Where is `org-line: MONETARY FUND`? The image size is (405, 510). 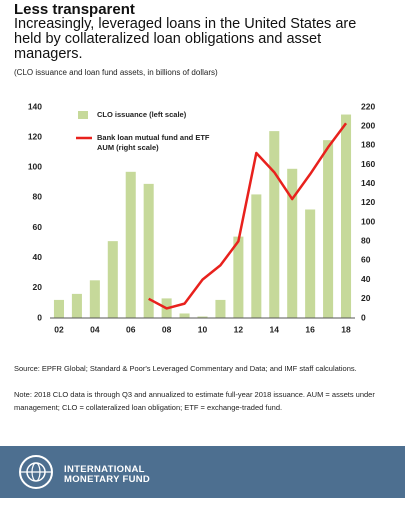
org-line: MONETARY FUND is located at coordinates (107, 479).